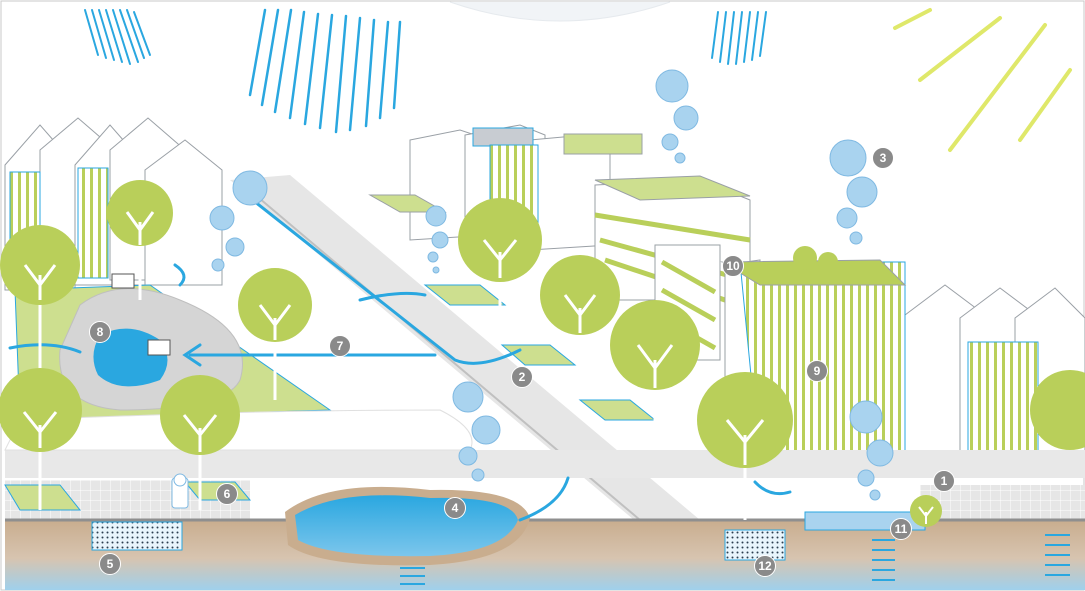 The height and width of the screenshot is (591, 1085). What do you see at coordinates (325, 71) in the screenshot?
I see `rain-center` at bounding box center [325, 71].